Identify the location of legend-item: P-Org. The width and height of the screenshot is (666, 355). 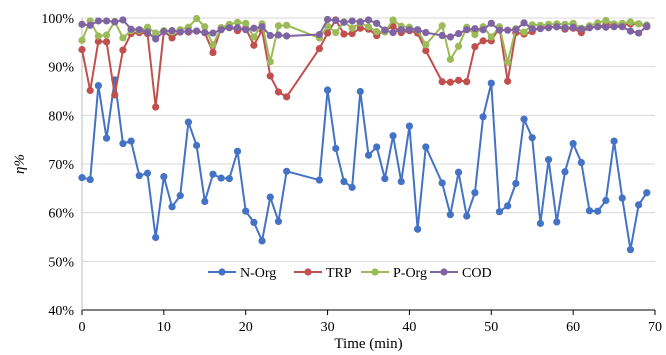
(394, 273).